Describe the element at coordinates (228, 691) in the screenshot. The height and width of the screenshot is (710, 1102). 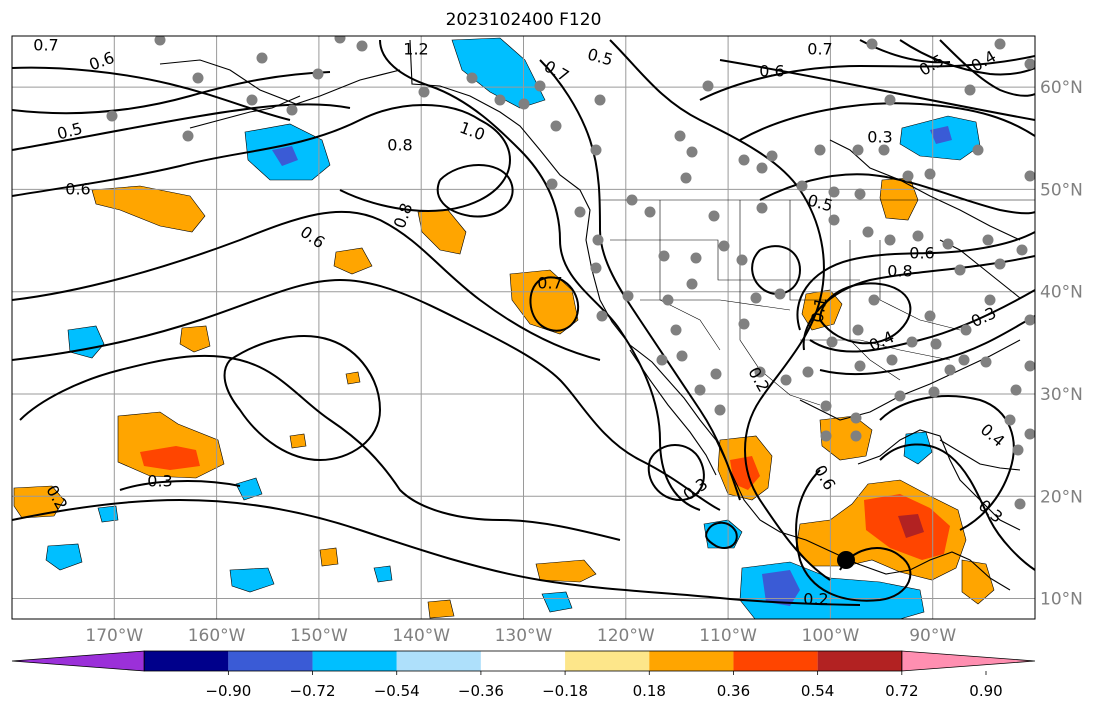
I see `colorbar-label: −0.90` at that location.